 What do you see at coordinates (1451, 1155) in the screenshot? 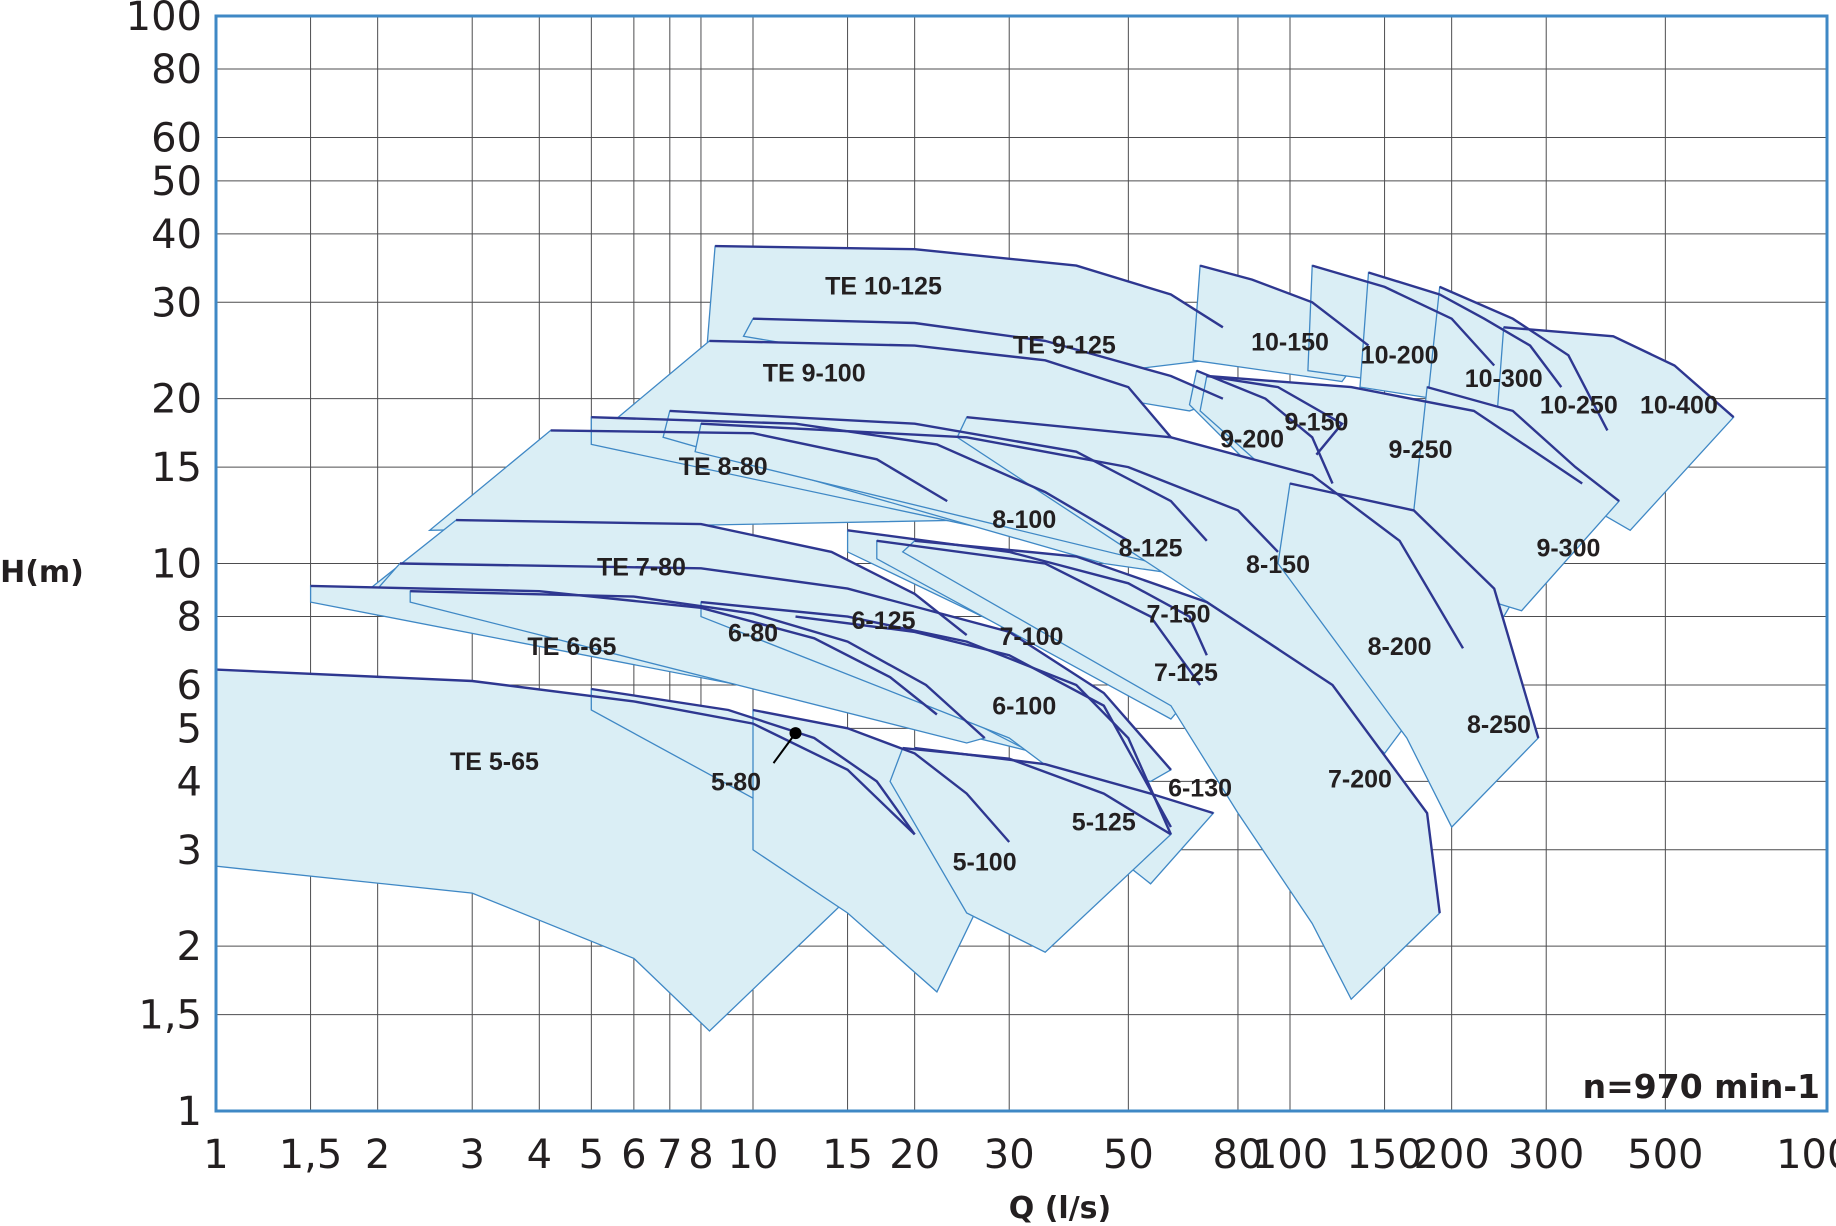
I see `x-tick-label: 200` at bounding box center [1451, 1155].